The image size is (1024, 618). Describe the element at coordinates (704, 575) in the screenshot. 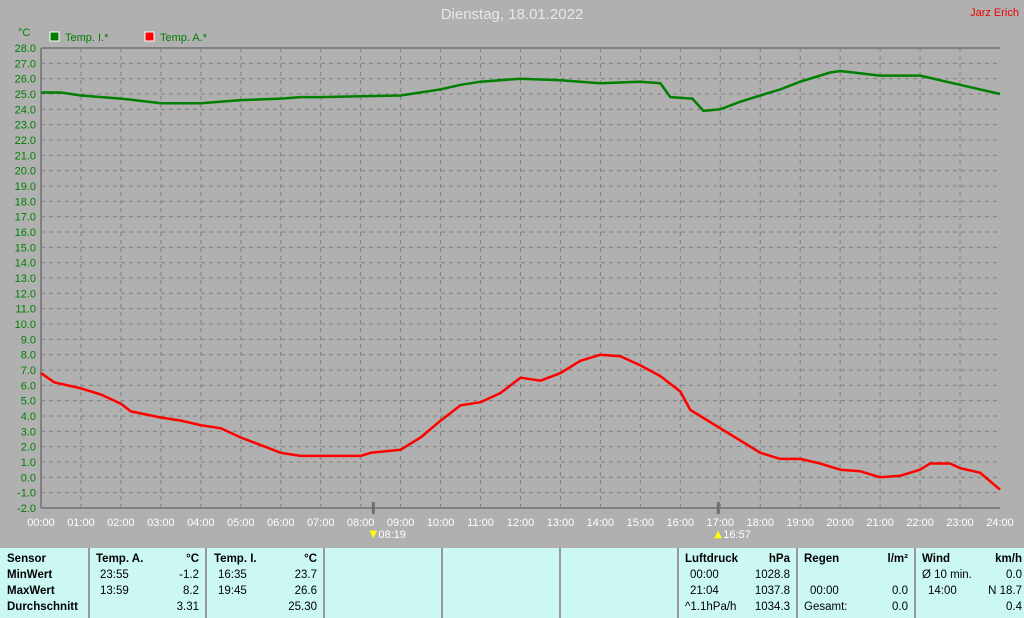

I see `pressure-min-time: 00:00` at that location.